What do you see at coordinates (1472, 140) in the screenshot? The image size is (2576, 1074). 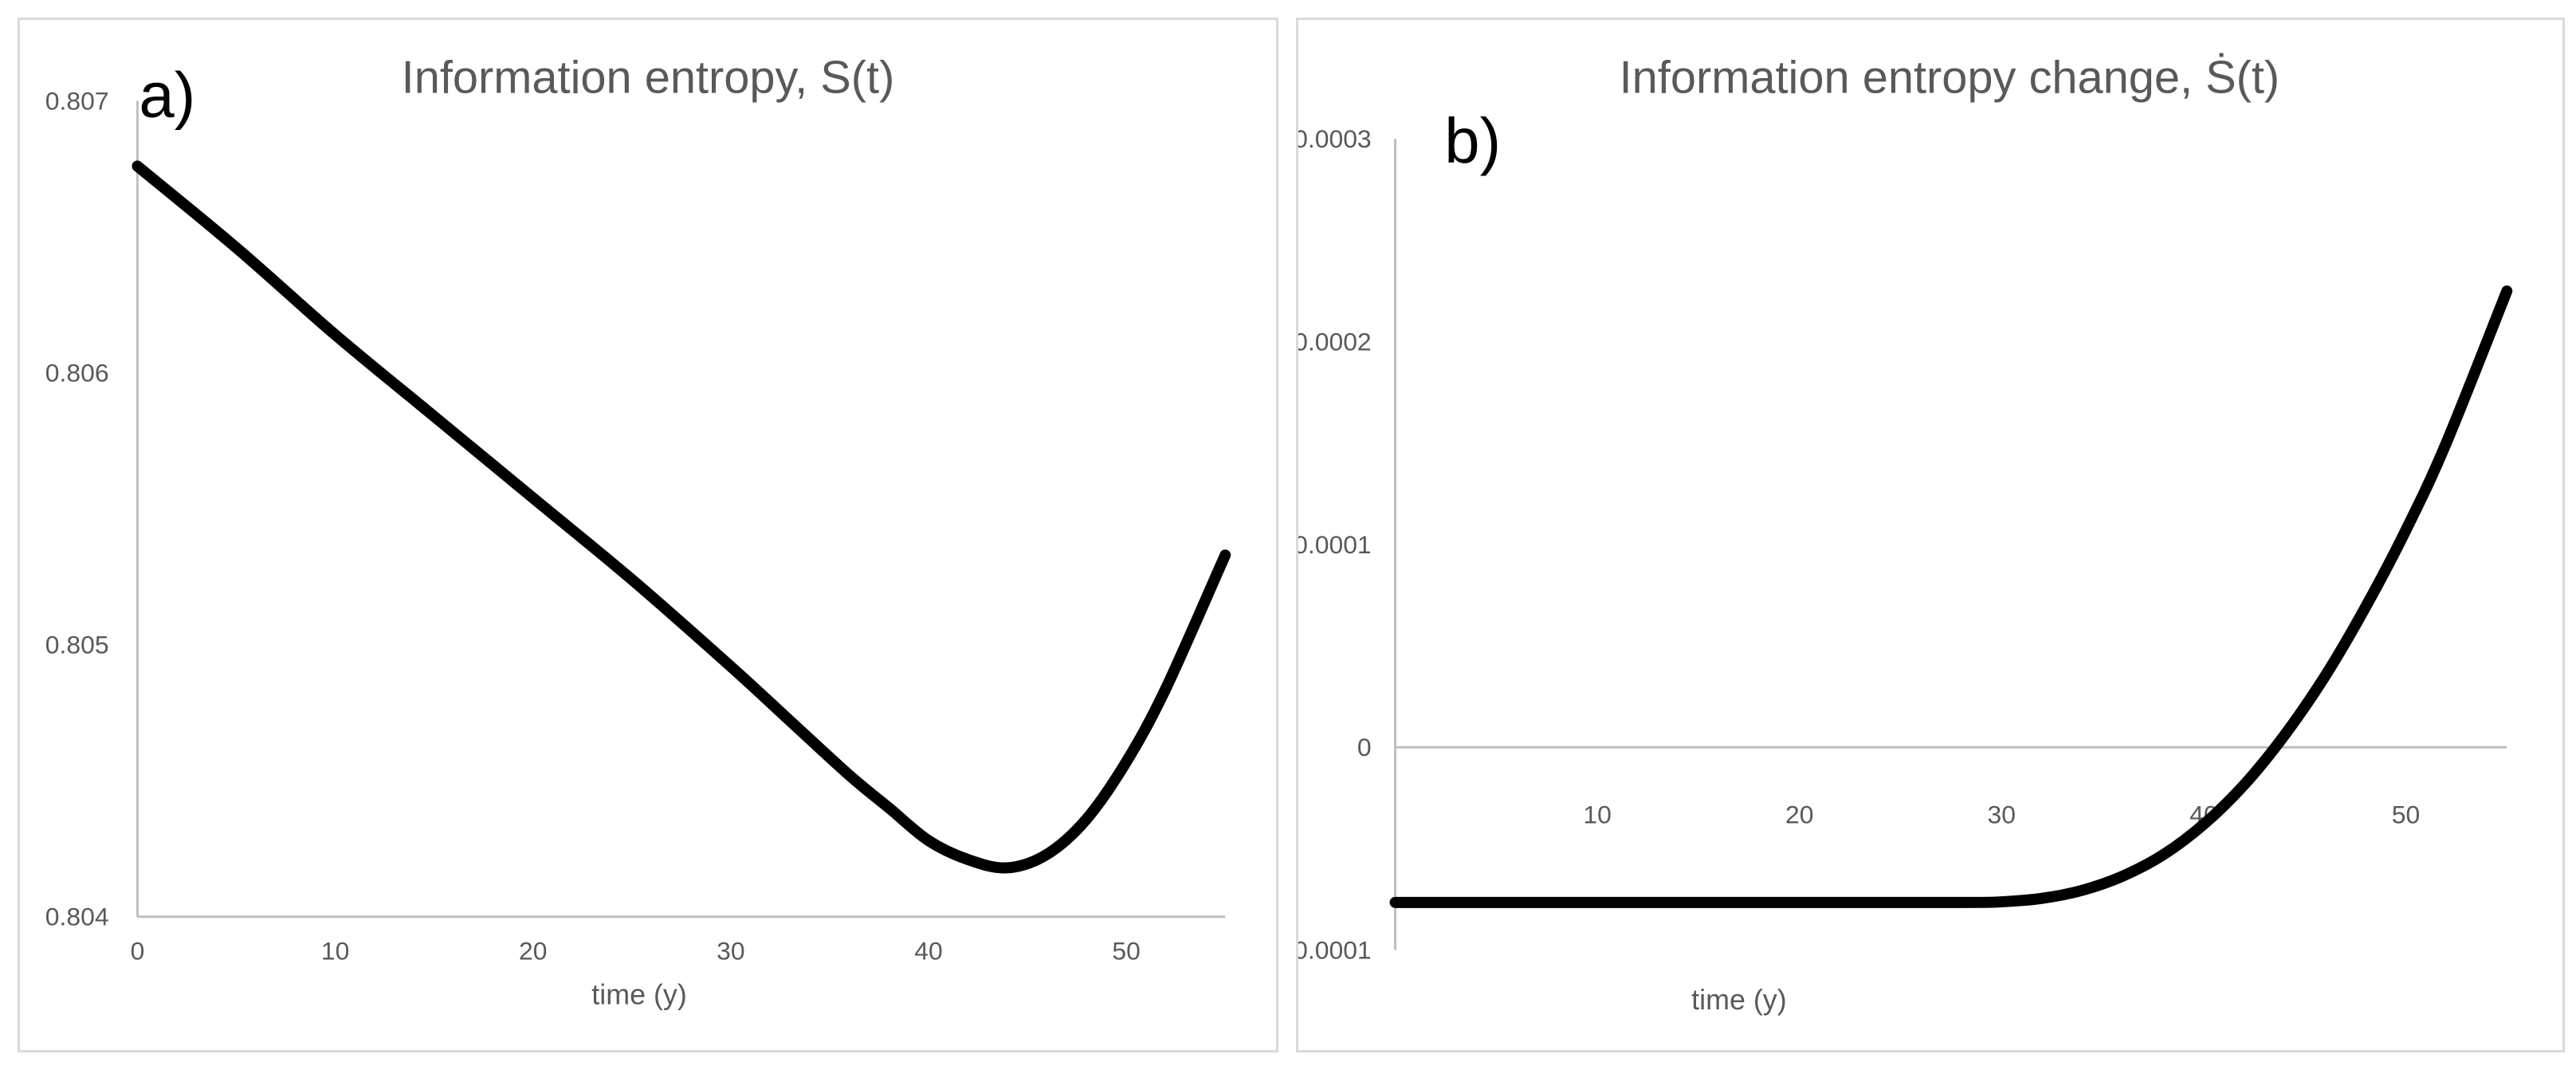 I see `panel-label: b)` at bounding box center [1472, 140].